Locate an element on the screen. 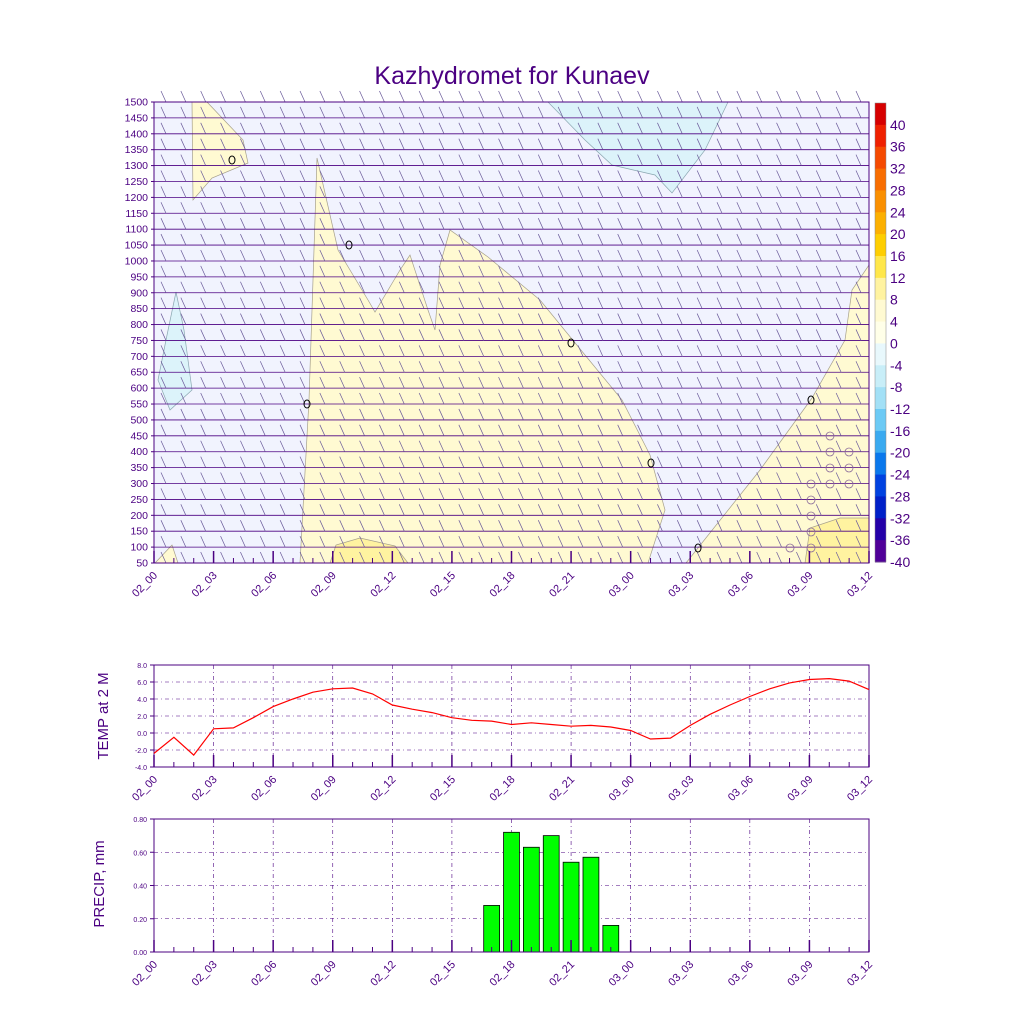 Image resolution: width=1024 pixels, height=1029 pixels. y-tick-label: 800 is located at coordinates (139, 325).